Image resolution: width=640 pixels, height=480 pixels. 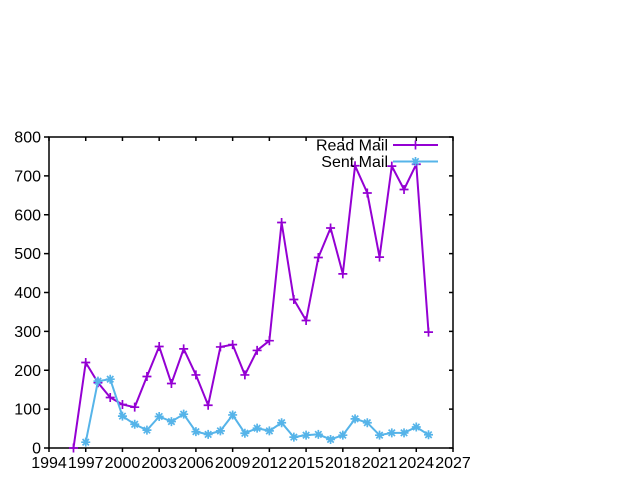 What do you see at coordinates (123, 463) in the screenshot?
I see `x-tick-label: 2000` at bounding box center [123, 463].